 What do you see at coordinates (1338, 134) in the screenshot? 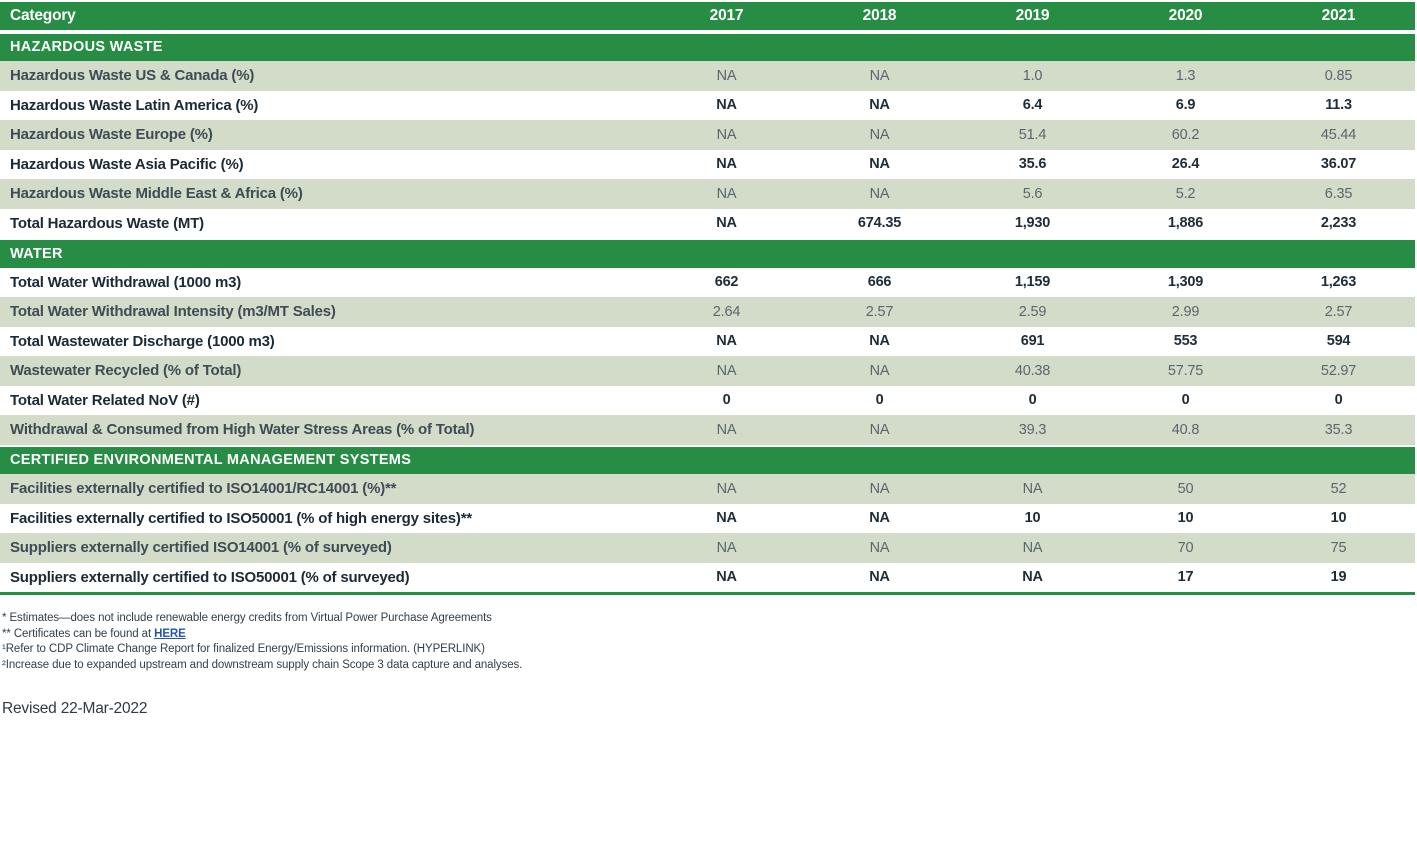
I see `cell-value: 45.44` at bounding box center [1338, 134].